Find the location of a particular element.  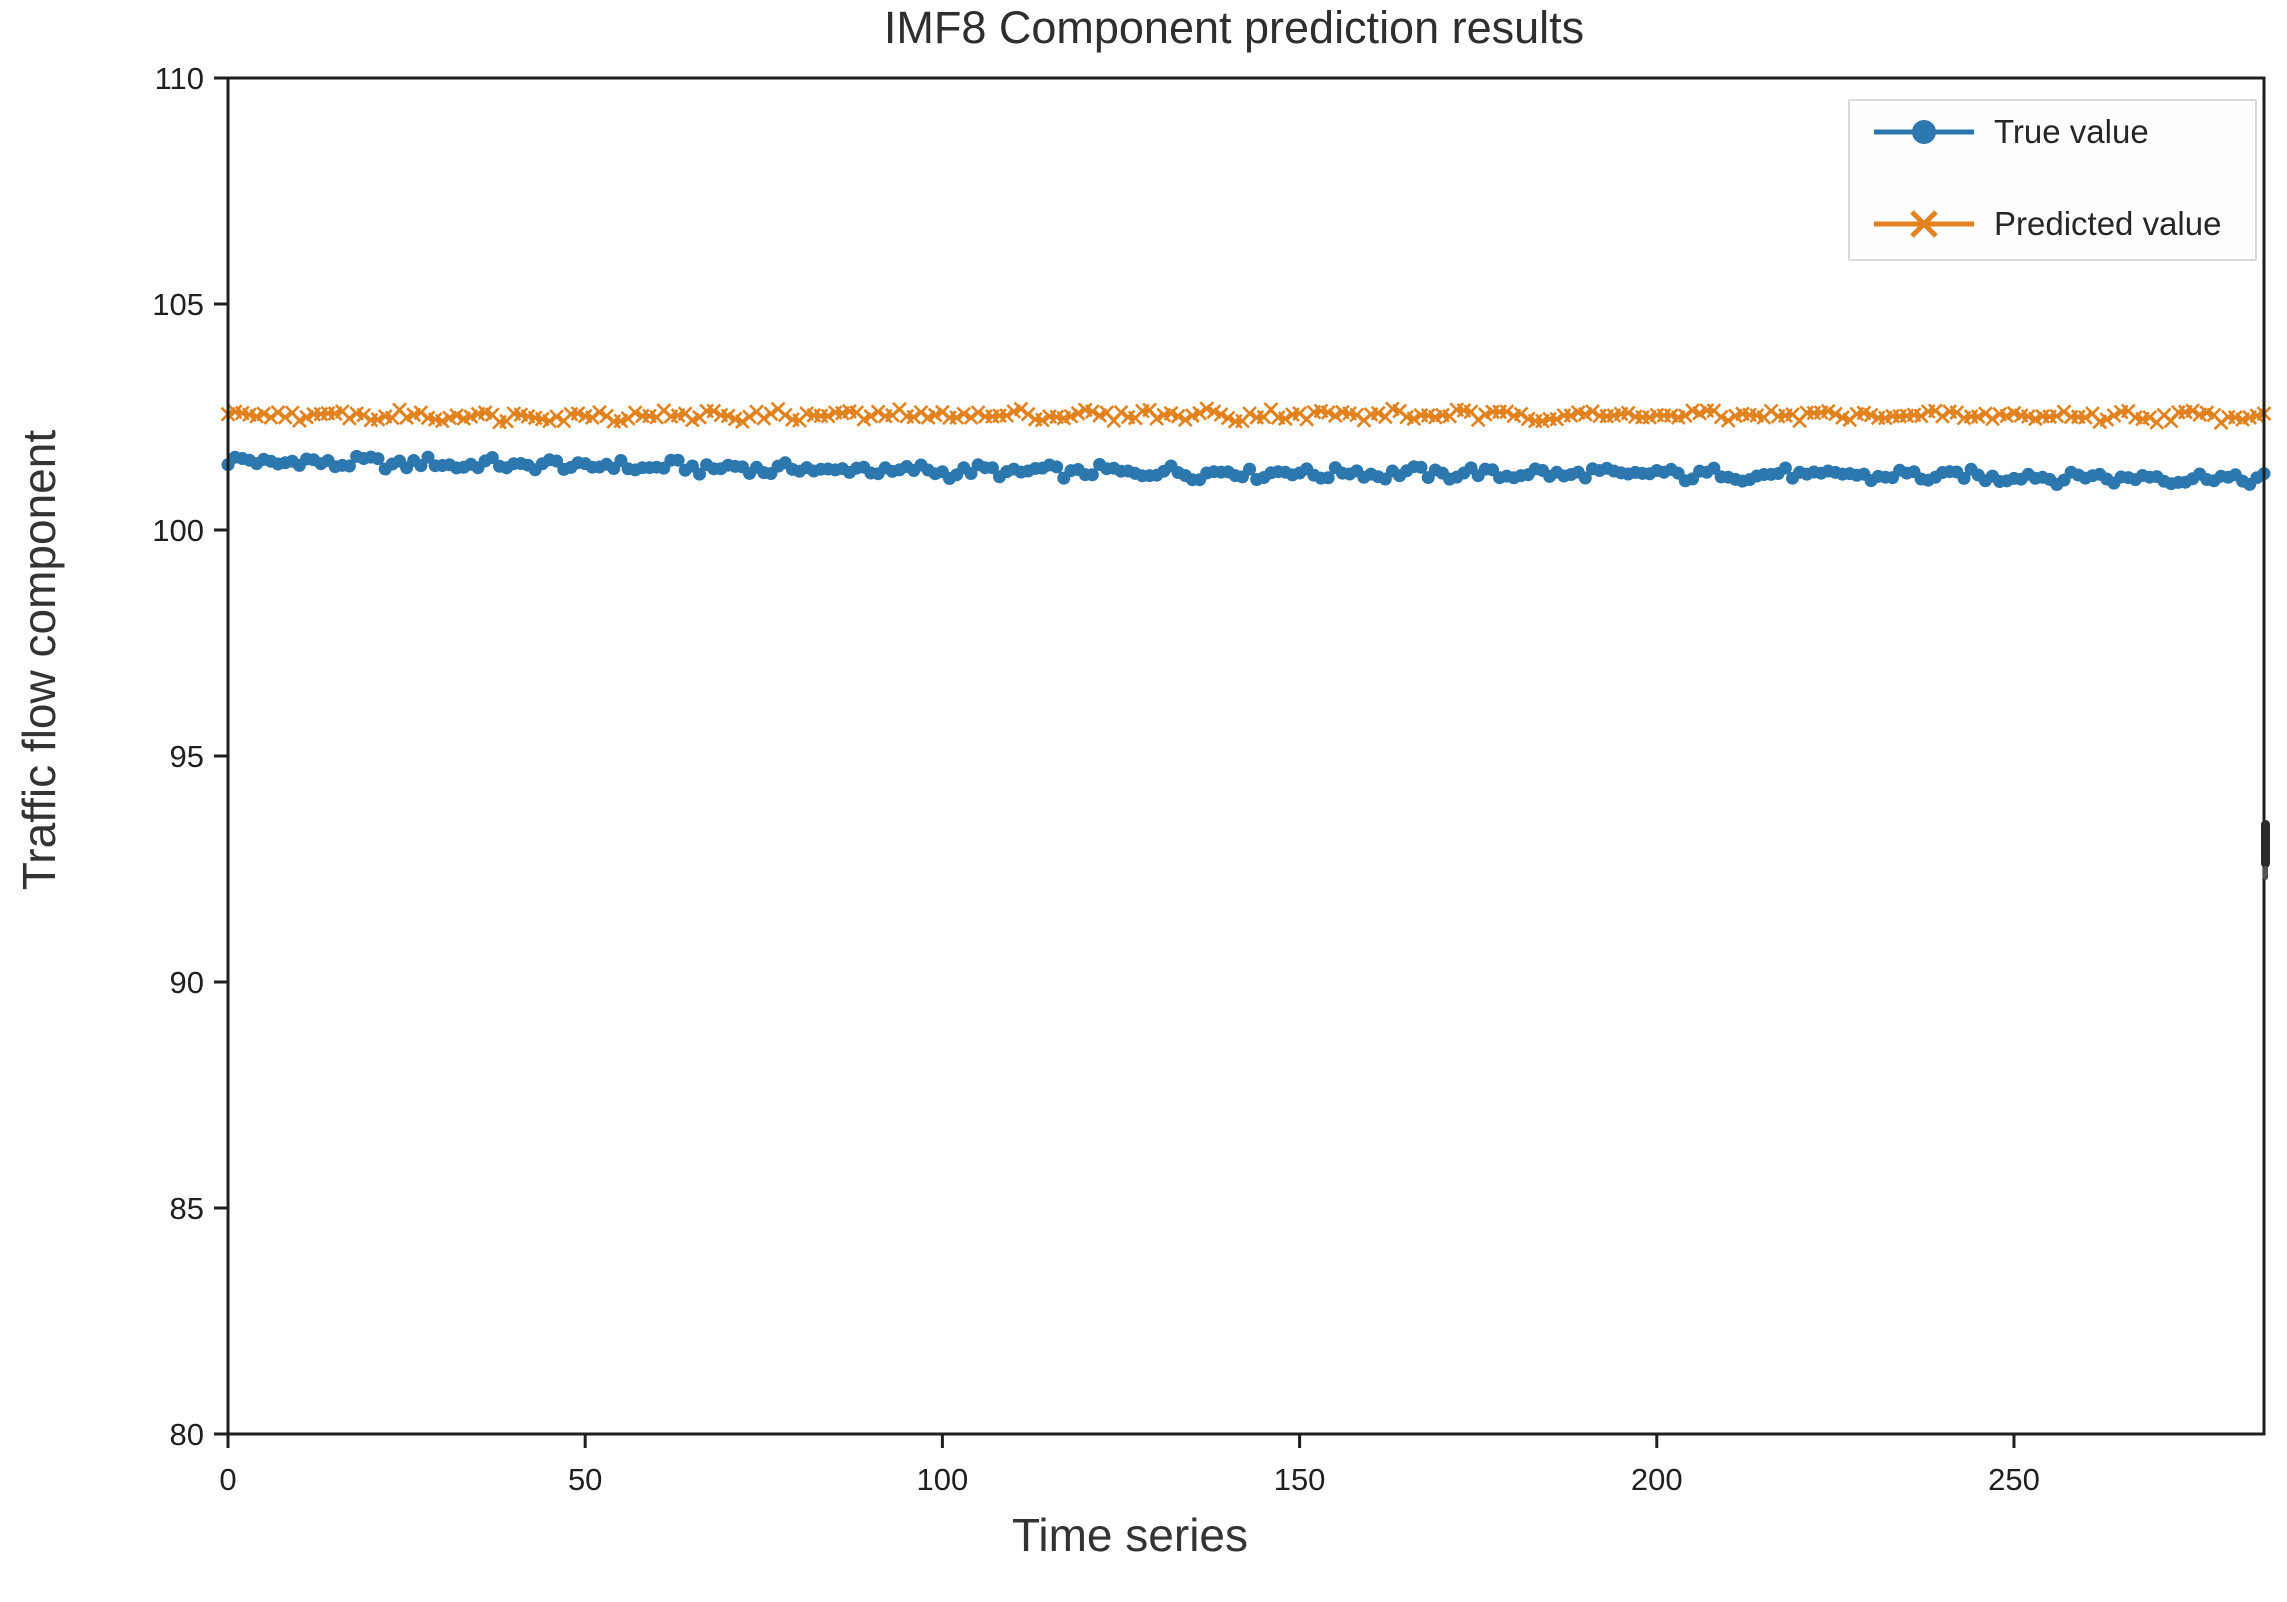

line-x-marker-icon is located at coordinates (1924, 224).